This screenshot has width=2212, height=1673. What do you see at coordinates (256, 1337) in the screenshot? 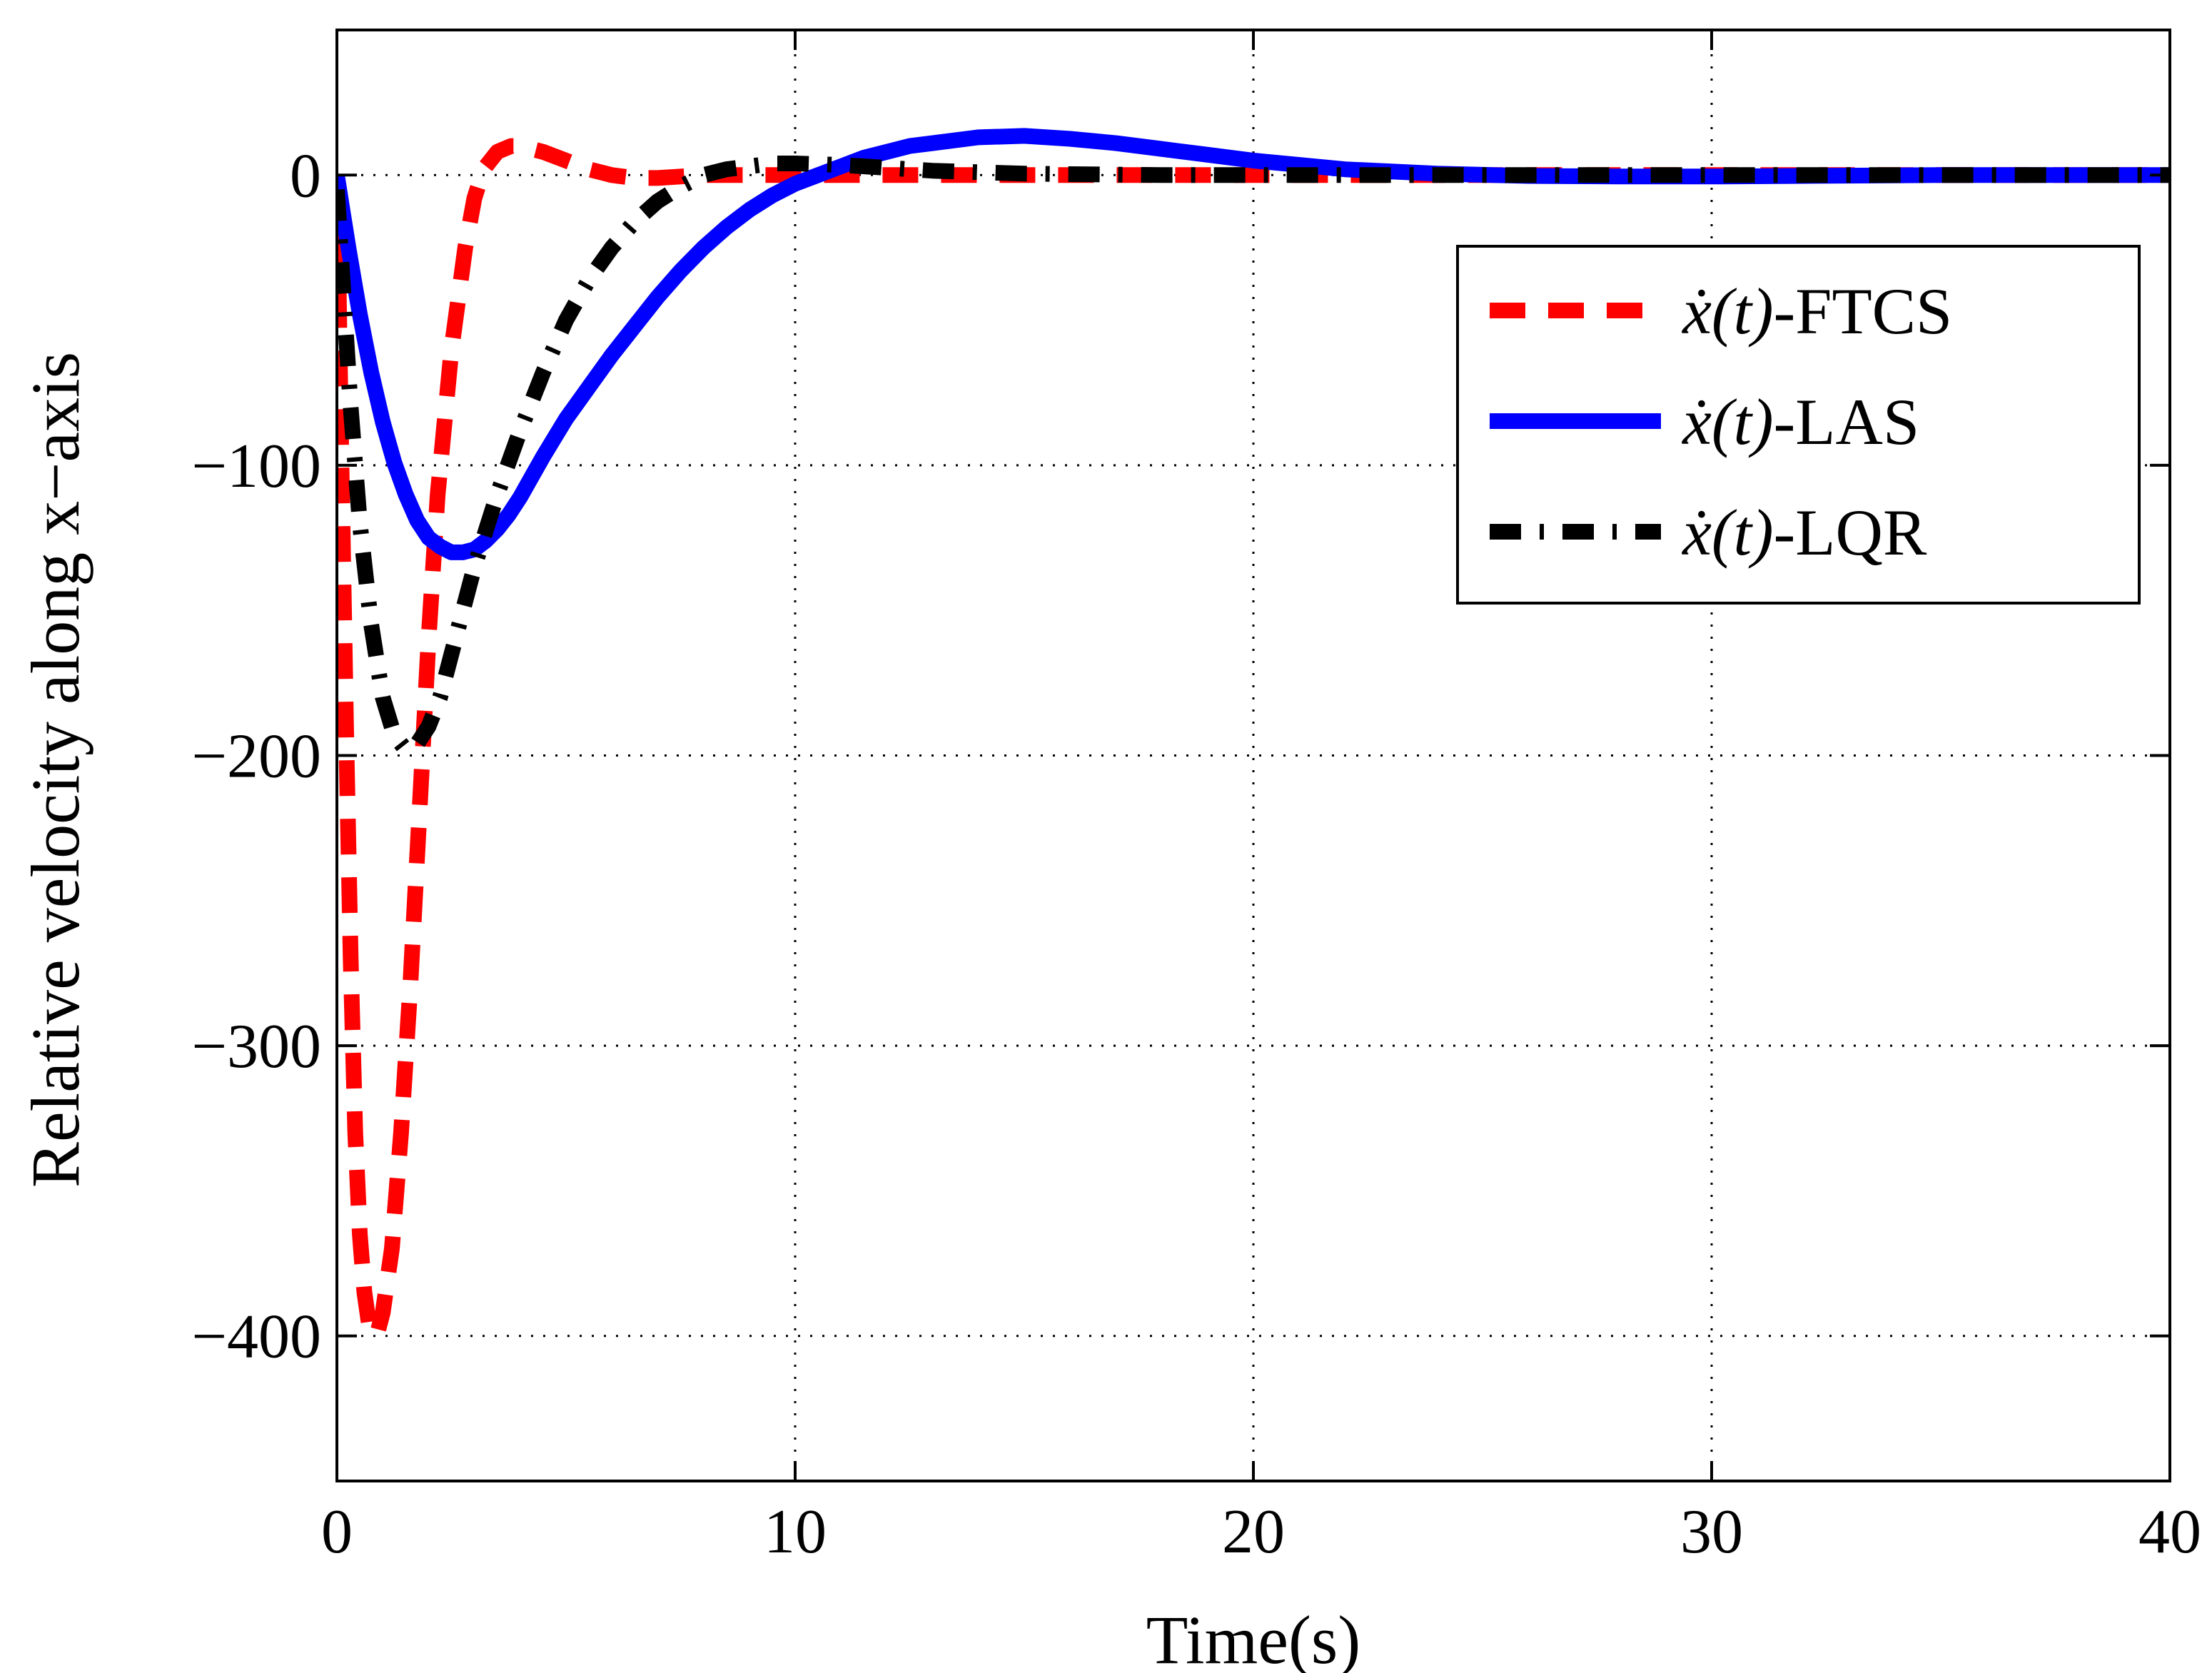
I see `y-tick-label: −400` at bounding box center [256, 1337].